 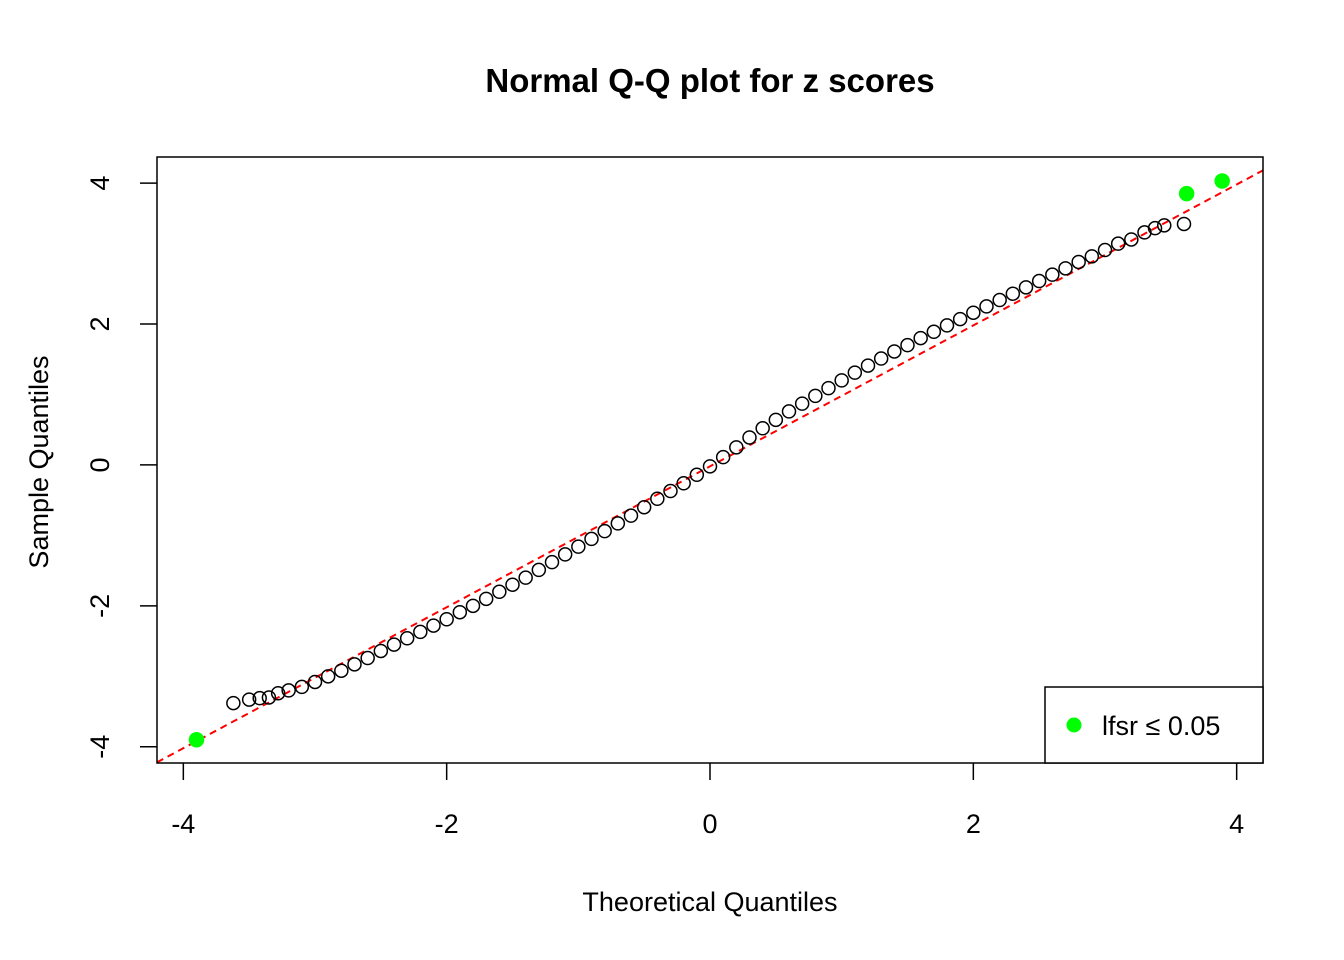 What do you see at coordinates (709, 80) in the screenshot?
I see `chart-title: Normal Q-Q plot for z scores` at bounding box center [709, 80].